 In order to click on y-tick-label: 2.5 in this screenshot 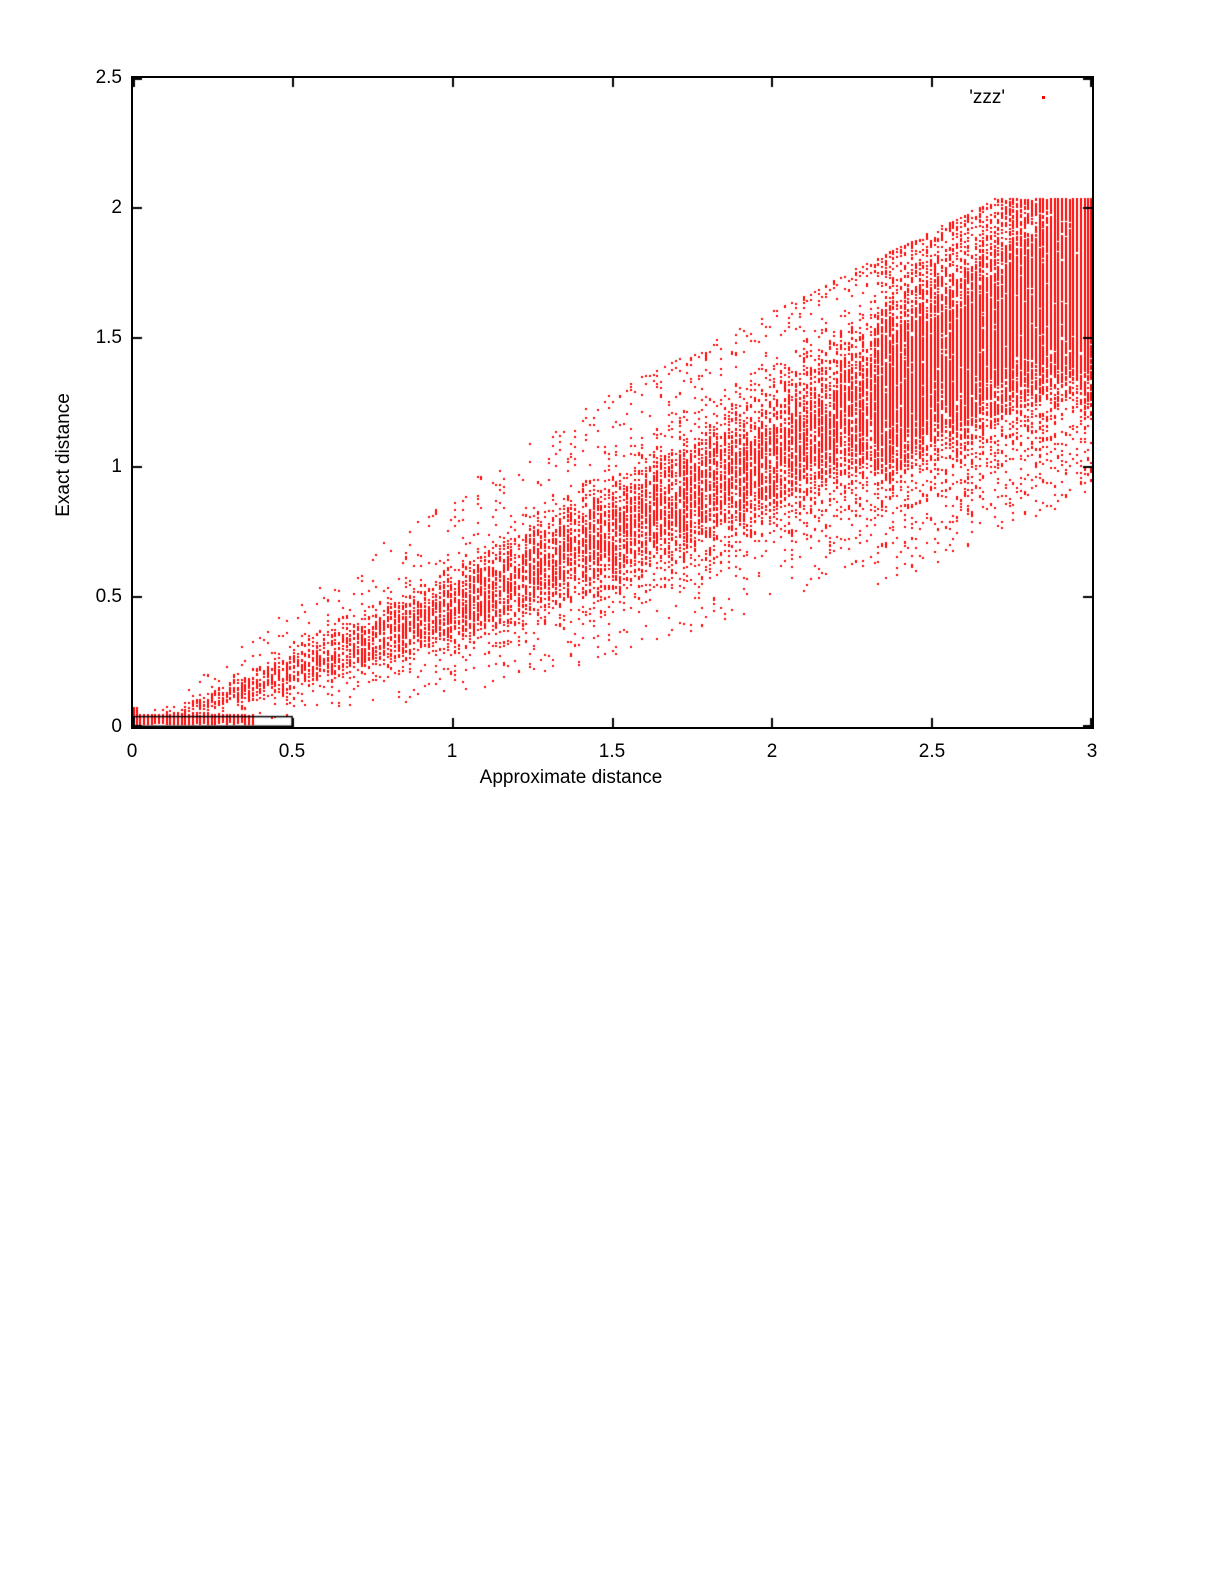, I will do `click(108, 77)`.